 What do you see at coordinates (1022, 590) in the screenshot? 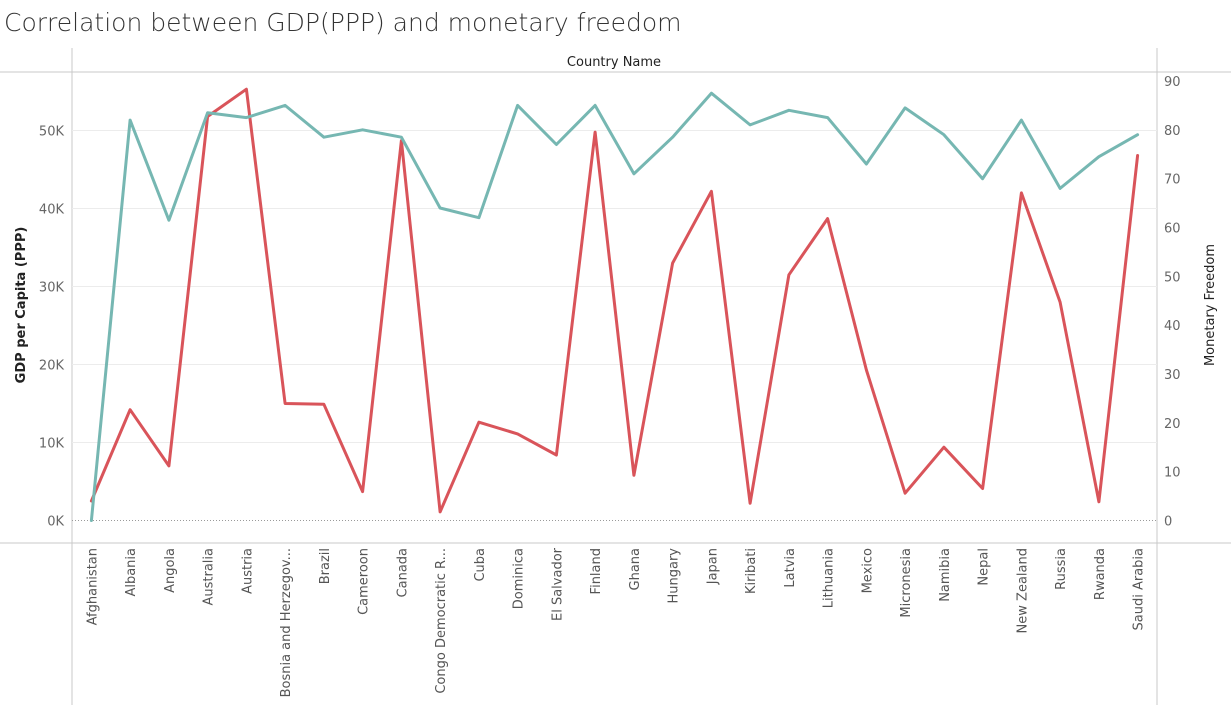
I see `x-tick-label: New Zealand` at bounding box center [1022, 590].